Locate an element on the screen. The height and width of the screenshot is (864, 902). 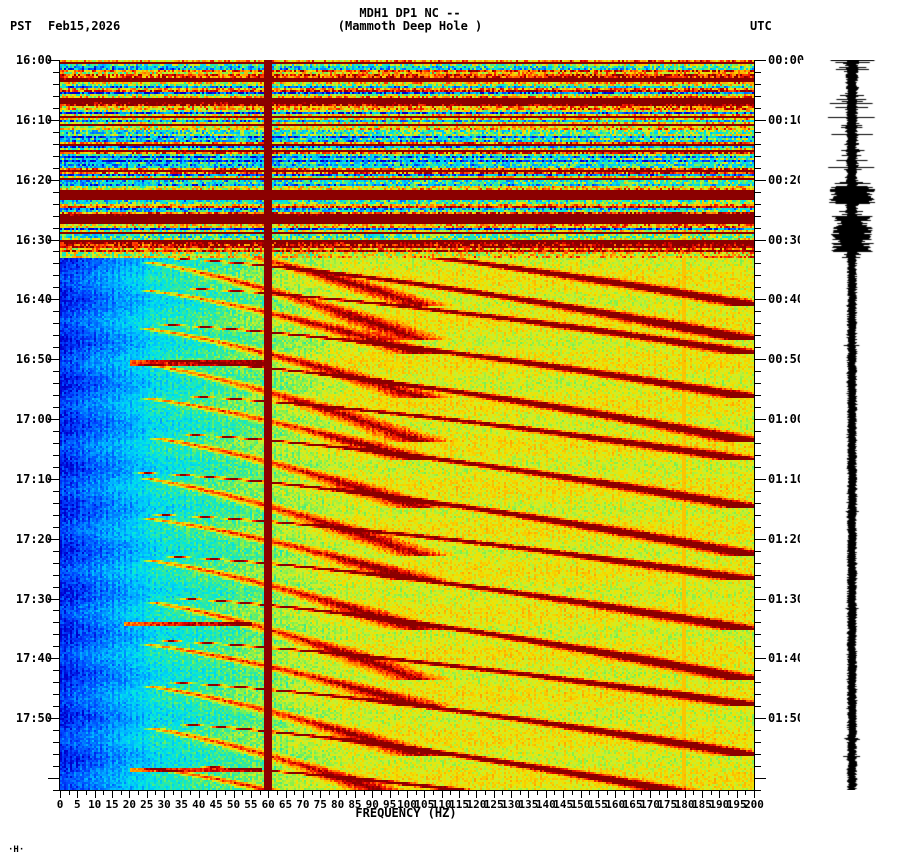
x-axis-tick-label: 100 is located at coordinates (407, 804).